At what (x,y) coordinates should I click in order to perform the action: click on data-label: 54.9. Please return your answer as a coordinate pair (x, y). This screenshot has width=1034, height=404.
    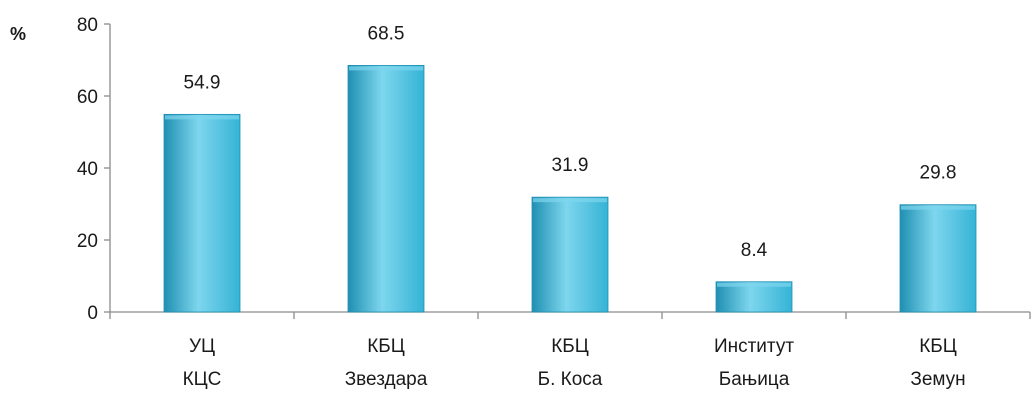
    Looking at the image, I should click on (202, 82).